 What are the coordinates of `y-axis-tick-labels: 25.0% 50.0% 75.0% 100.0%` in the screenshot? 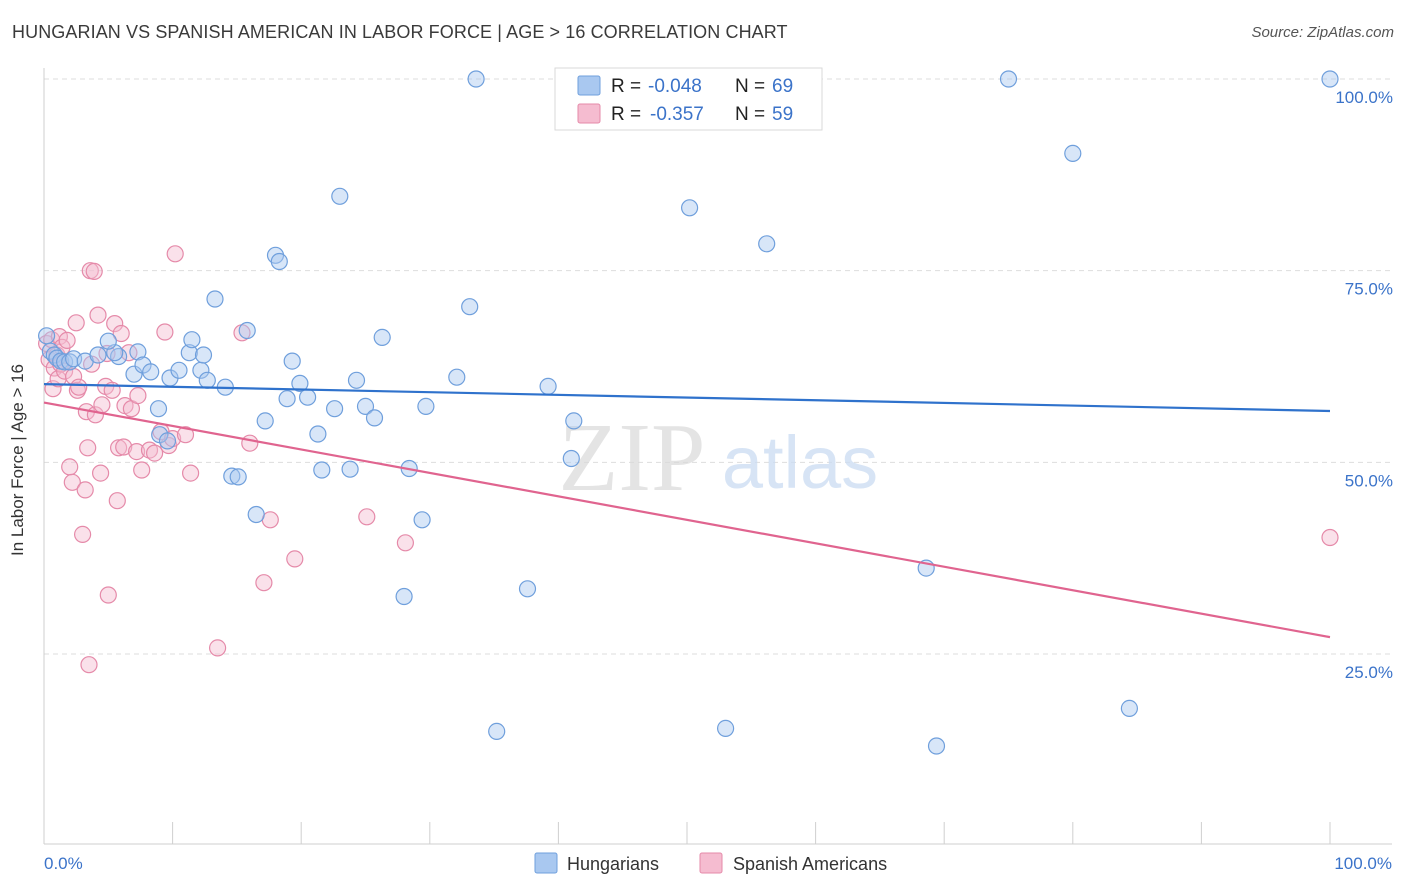 It's located at (1364, 385).